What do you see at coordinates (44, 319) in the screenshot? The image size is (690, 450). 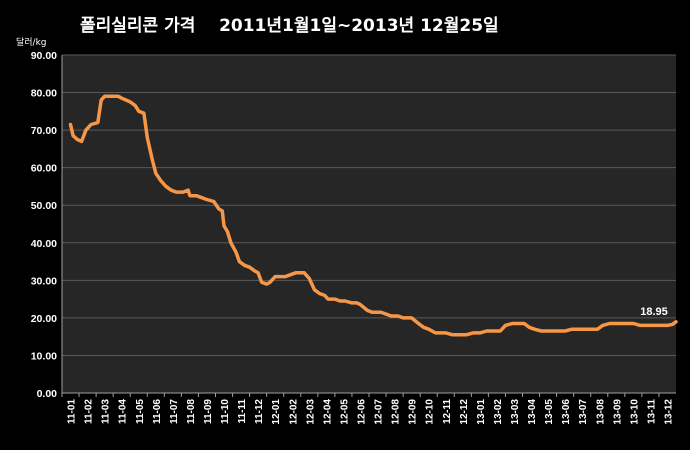 I see `y-tick-label: 20.00` at bounding box center [44, 319].